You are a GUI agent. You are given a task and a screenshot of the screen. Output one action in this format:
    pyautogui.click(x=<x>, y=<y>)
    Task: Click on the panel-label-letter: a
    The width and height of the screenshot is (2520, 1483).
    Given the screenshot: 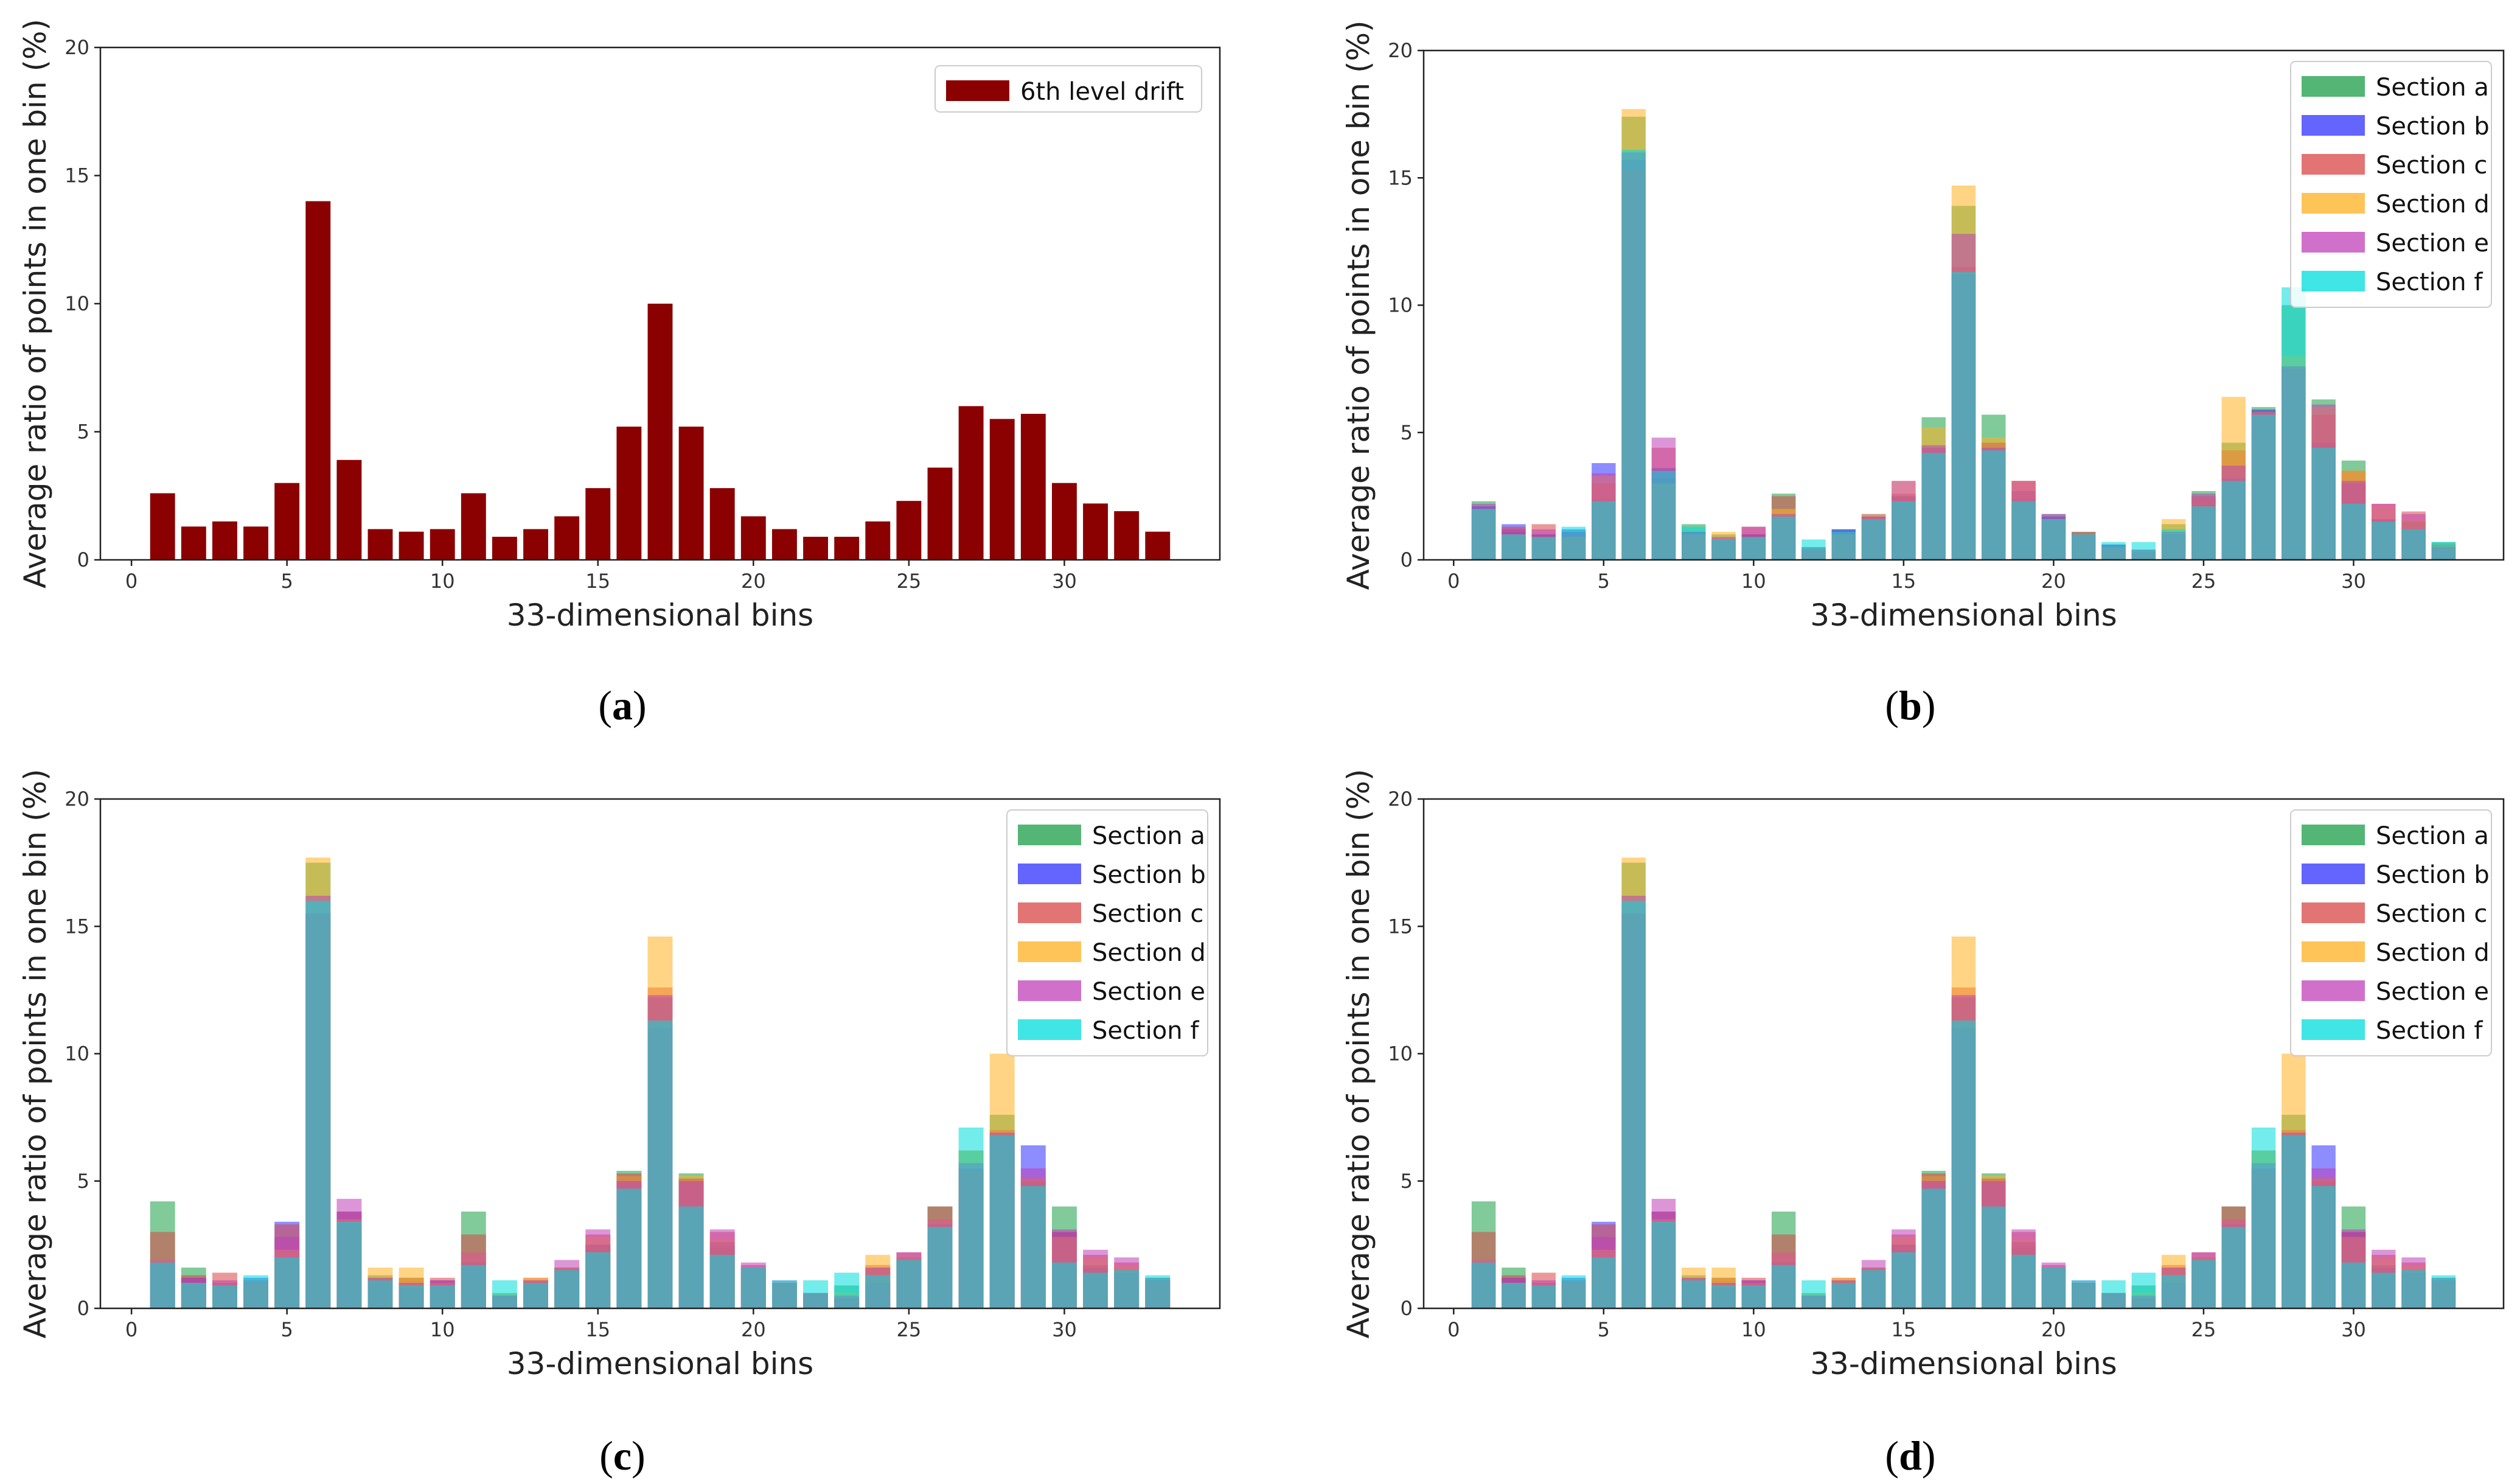 What is the action you would take?
    pyautogui.click(x=622, y=705)
    